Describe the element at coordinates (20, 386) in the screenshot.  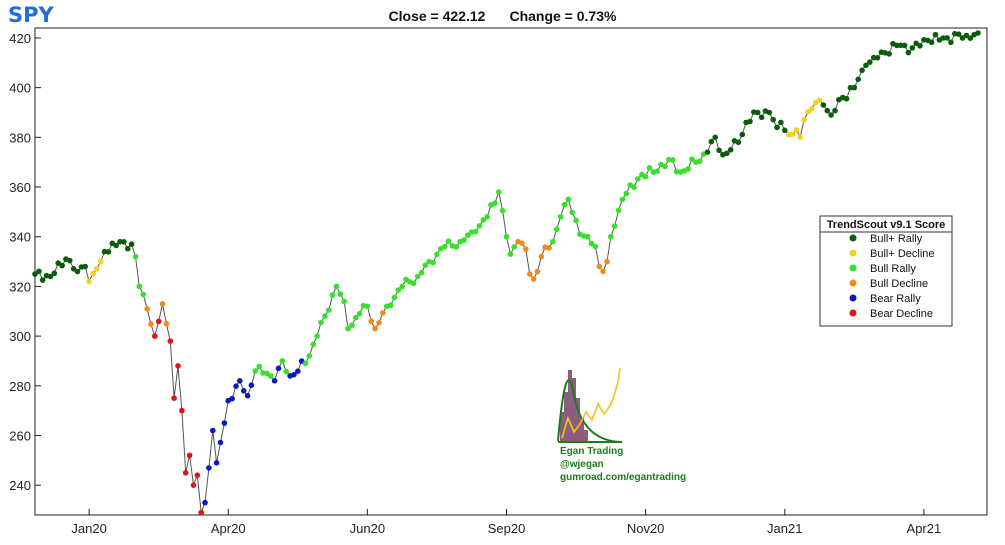
I see `y-tick-label: 280` at that location.